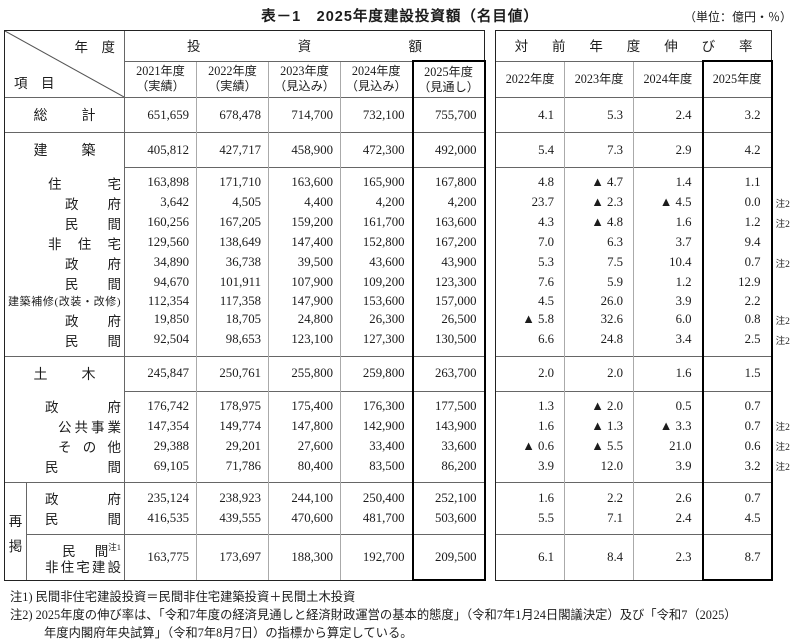  What do you see at coordinates (448, 557) in the screenshot?
I see `invest-value-cell: 209,500` at bounding box center [448, 557].